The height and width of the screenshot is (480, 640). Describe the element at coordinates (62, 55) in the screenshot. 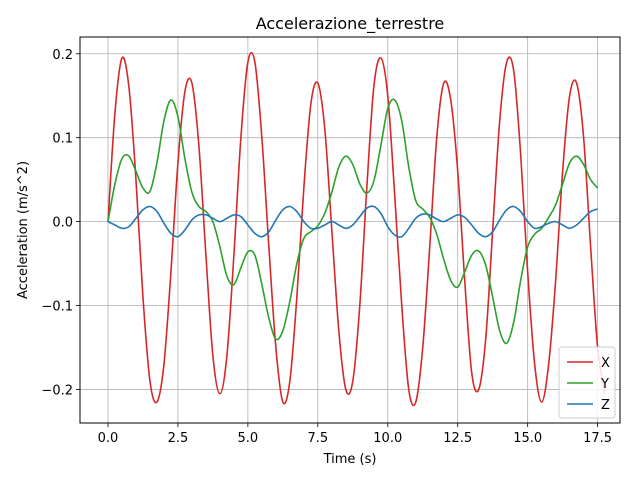

I see `y-tick-label: 0.2` at that location.